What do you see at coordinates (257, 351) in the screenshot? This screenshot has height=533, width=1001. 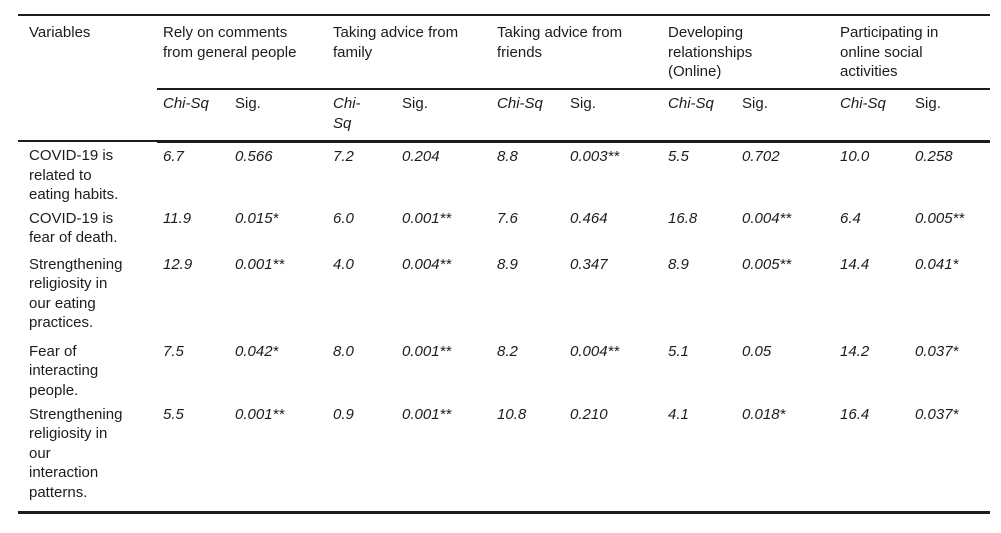 I see `sig-value-cell: 0.042*` at bounding box center [257, 351].